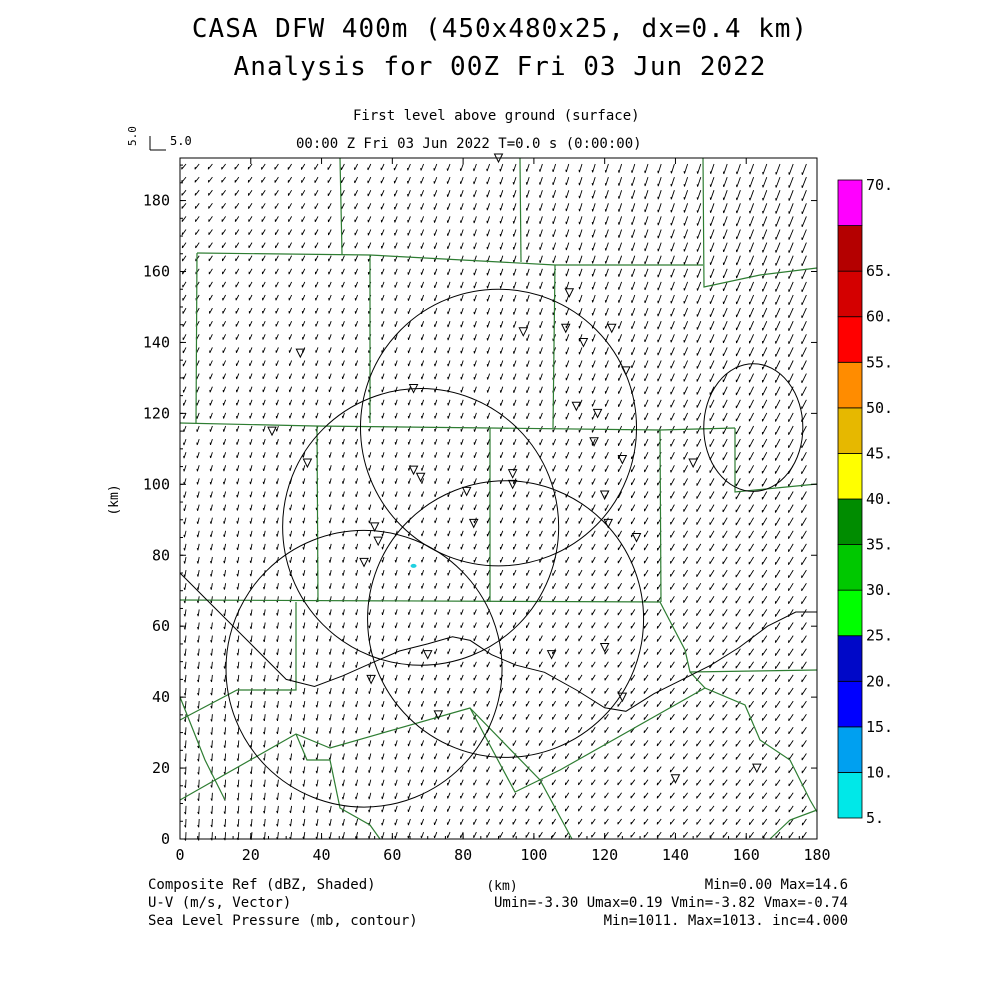 The width and height of the screenshot is (1000, 1000). I want to click on colorbar-label: 25., so click(879, 636).